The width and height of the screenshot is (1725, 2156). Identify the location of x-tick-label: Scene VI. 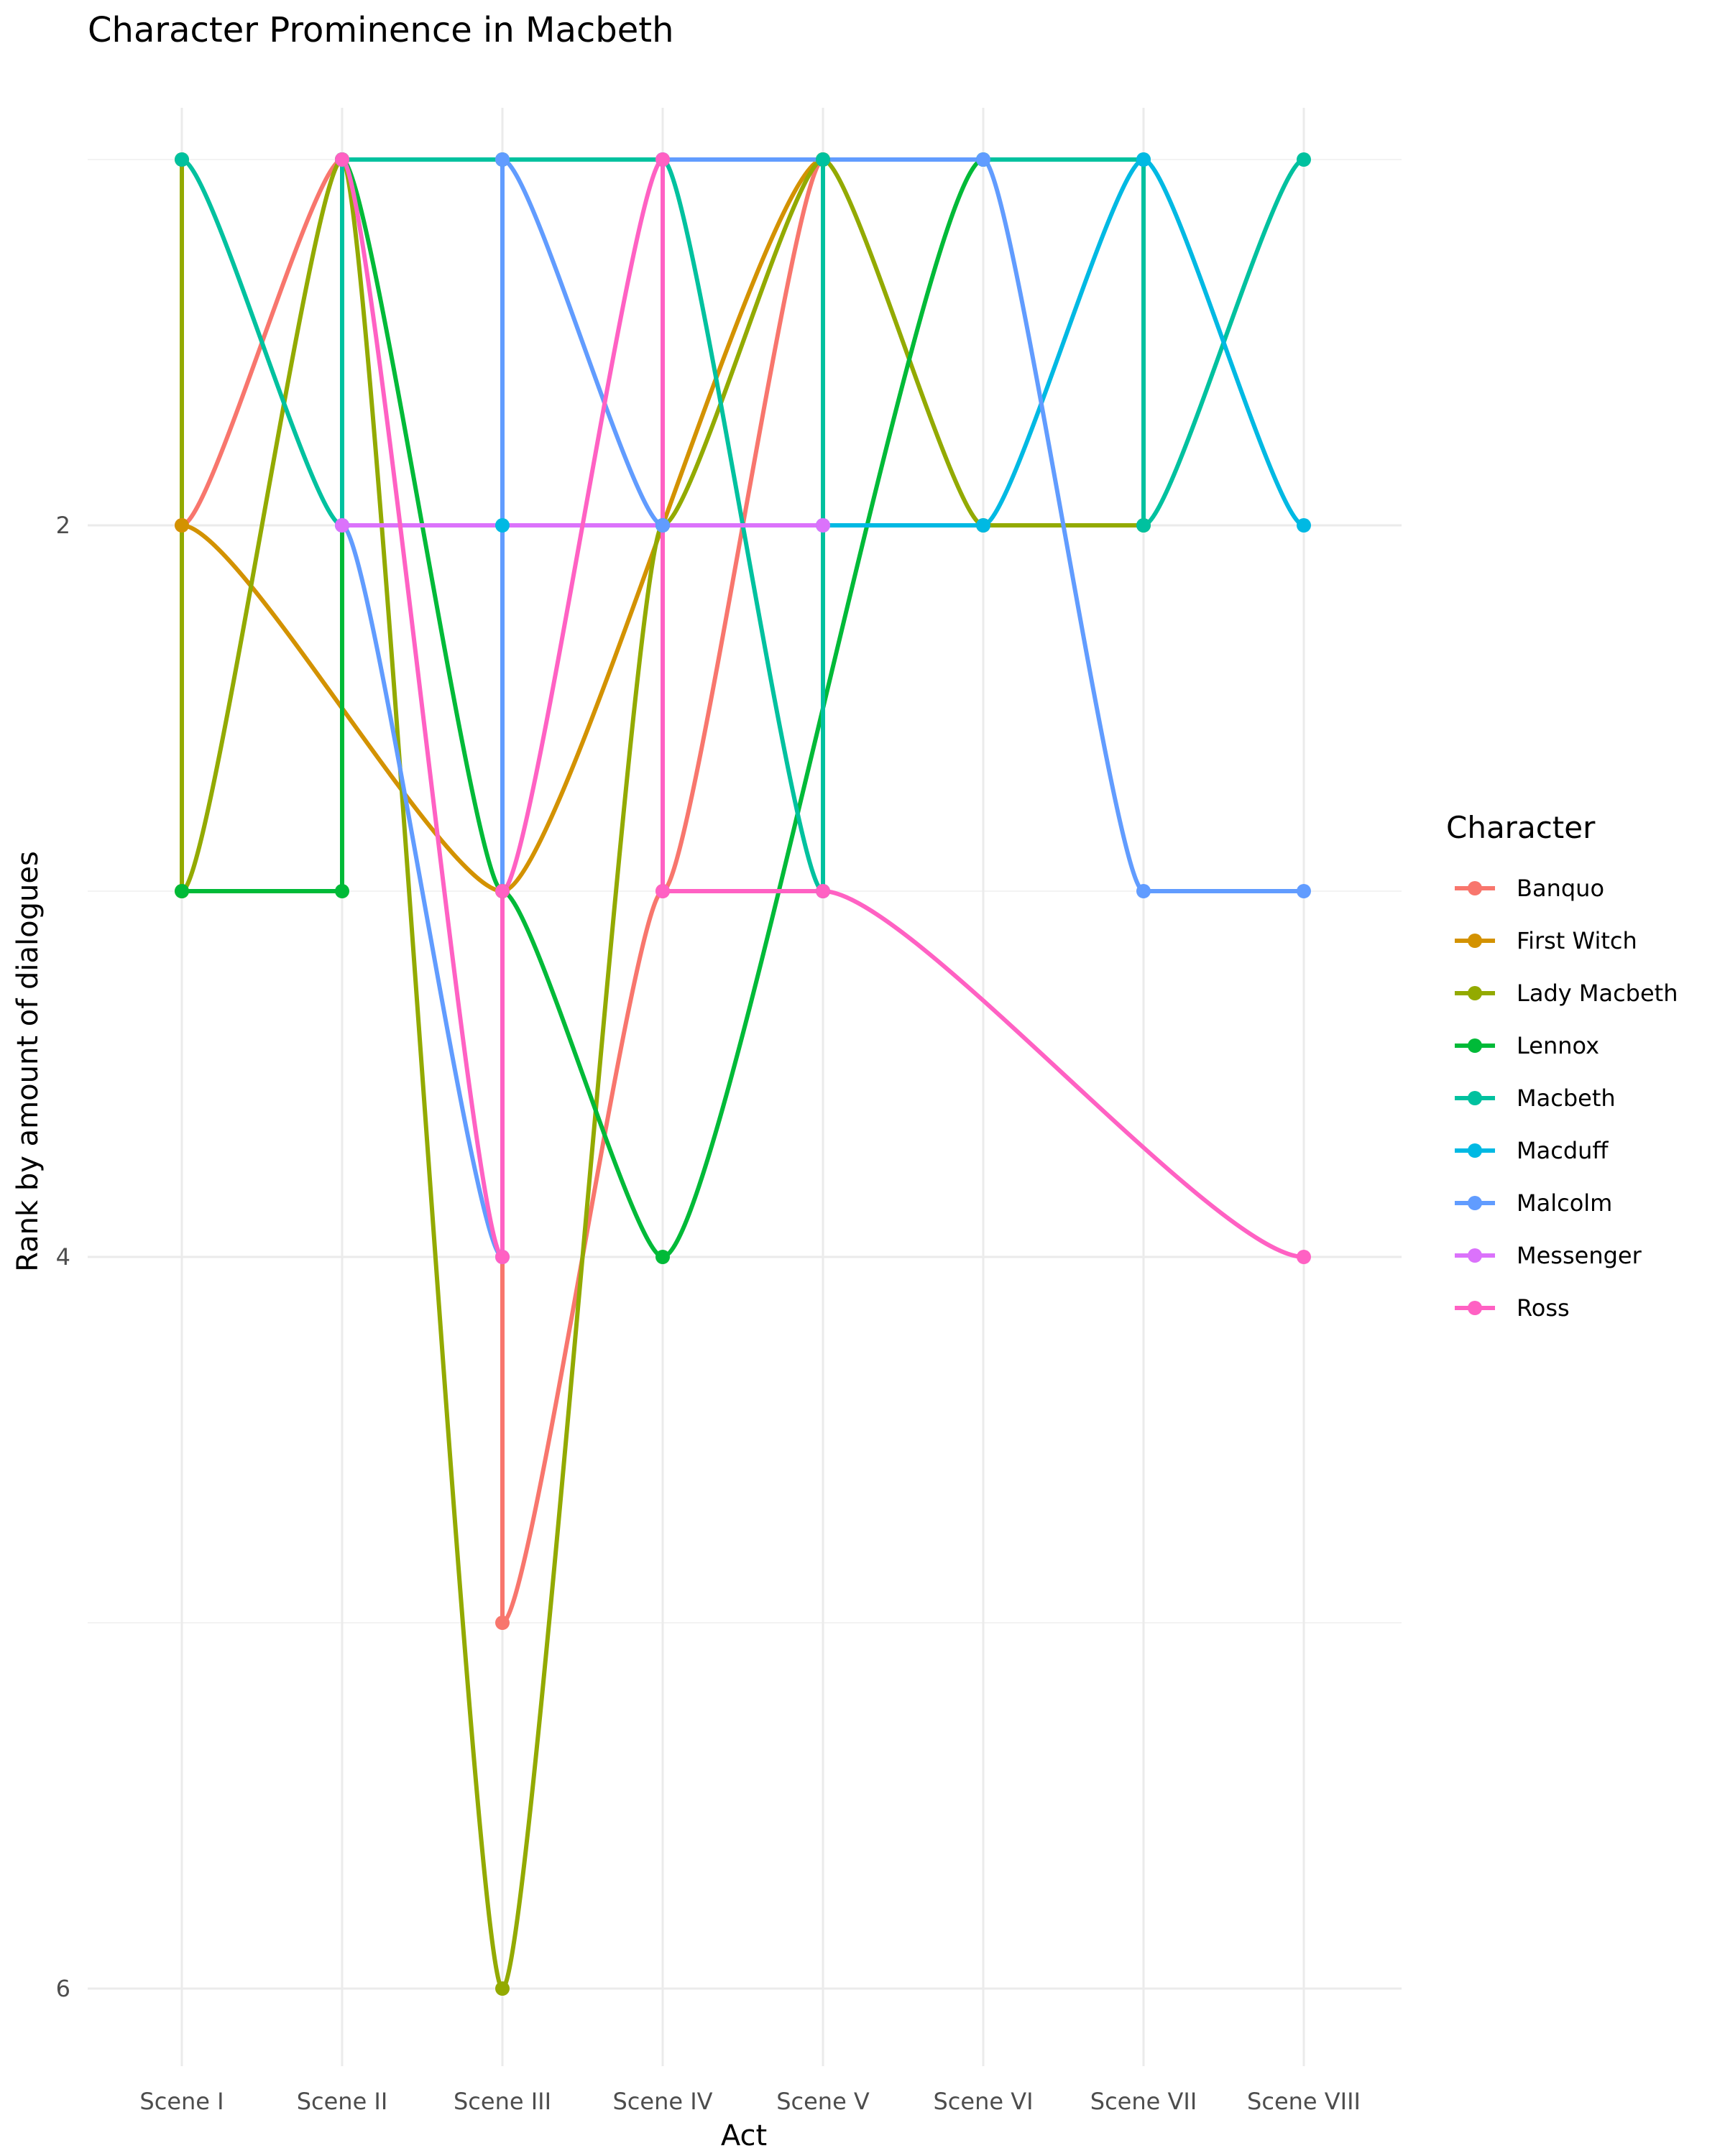
(983, 2102).